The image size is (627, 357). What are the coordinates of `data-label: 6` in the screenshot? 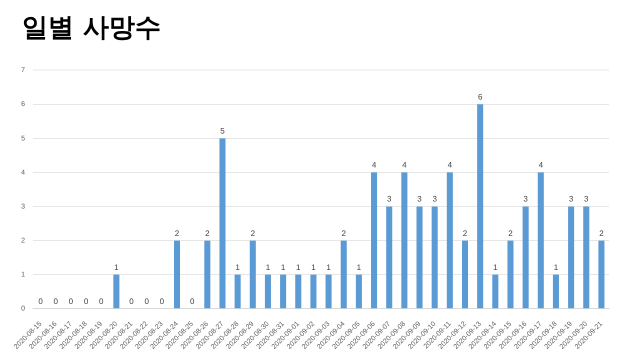 It's located at (480, 97).